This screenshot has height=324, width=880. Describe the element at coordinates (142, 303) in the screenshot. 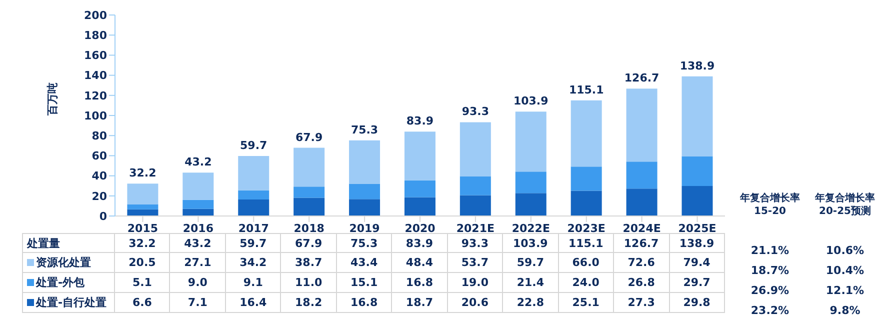

I see `data-label: 6.6` at that location.